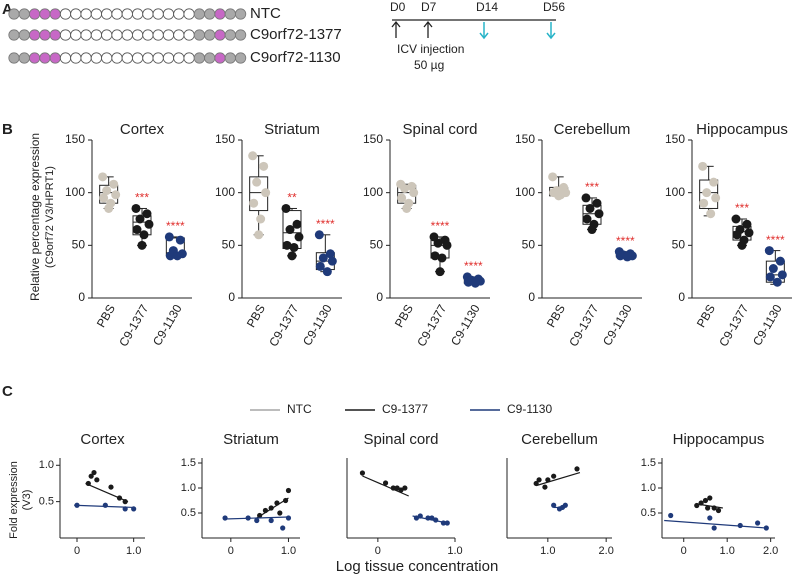 Image resolution: width=795 pixels, height=579 pixels. What do you see at coordinates (400, 439) in the screenshot?
I see `chart-title: Spinal cord` at bounding box center [400, 439].